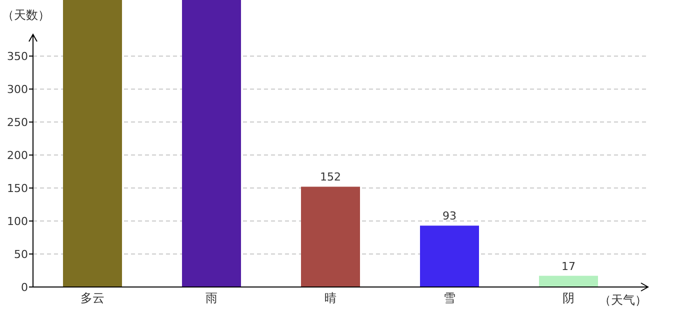  Describe the element at coordinates (623, 300) in the screenshot. I see `x-axis-title: （天气）` at that location.